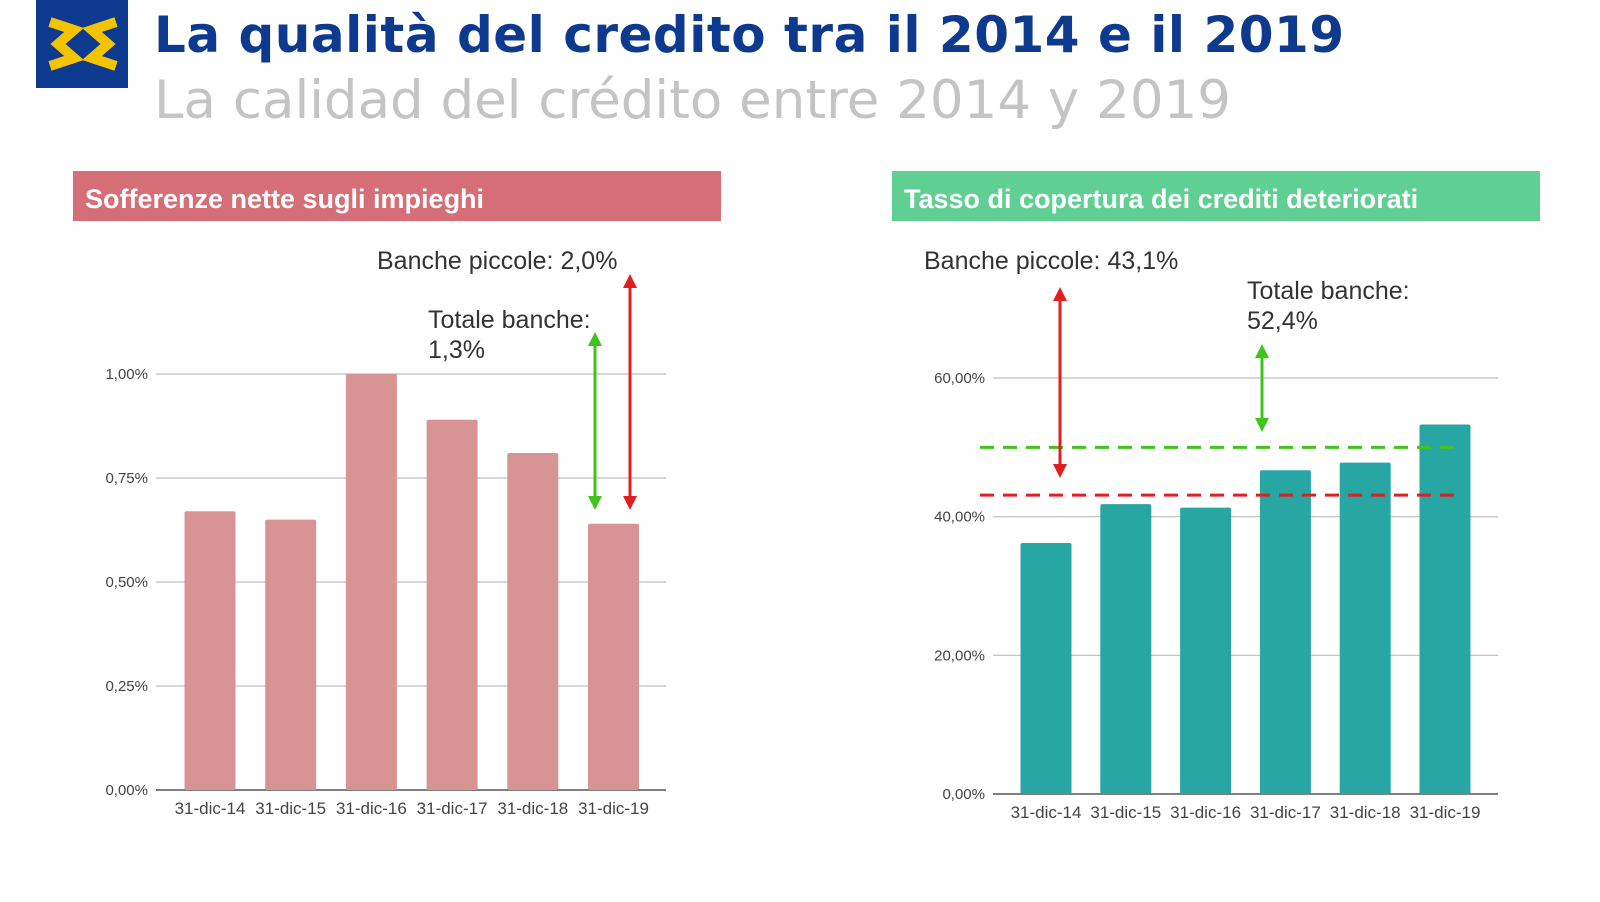  I want to click on left-red-arrow, so click(630, 392).